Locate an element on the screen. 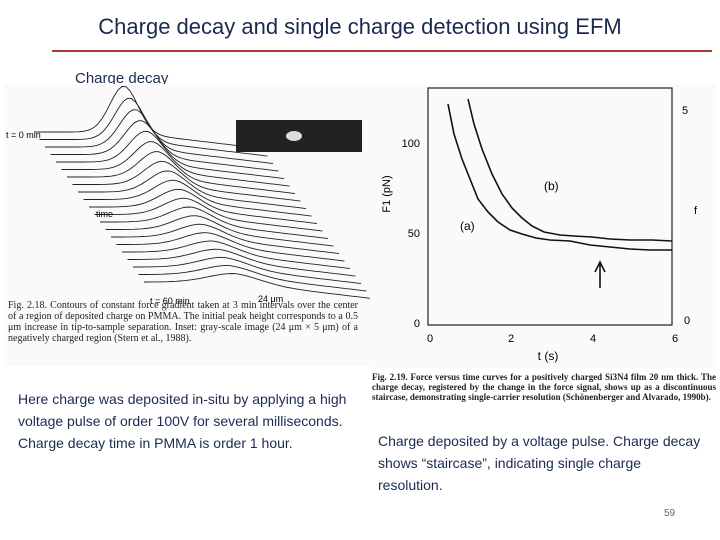 This screenshot has height=540, width=720. subtitle: Charge decay is located at coordinates (122, 78).